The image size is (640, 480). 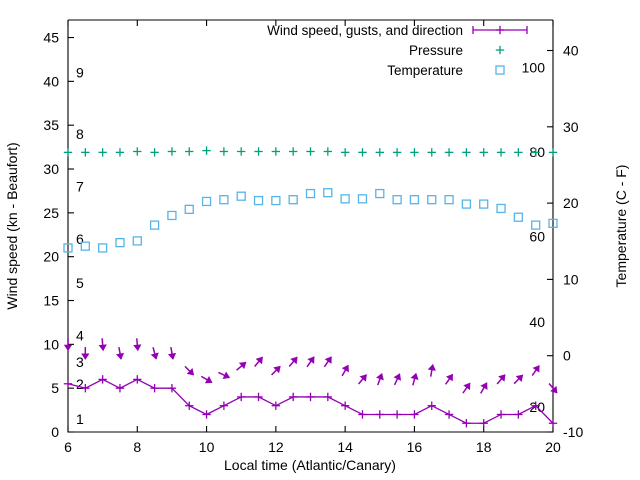 What do you see at coordinates (567, 356) in the screenshot?
I see `y2-tick-label-1: 0` at bounding box center [567, 356].